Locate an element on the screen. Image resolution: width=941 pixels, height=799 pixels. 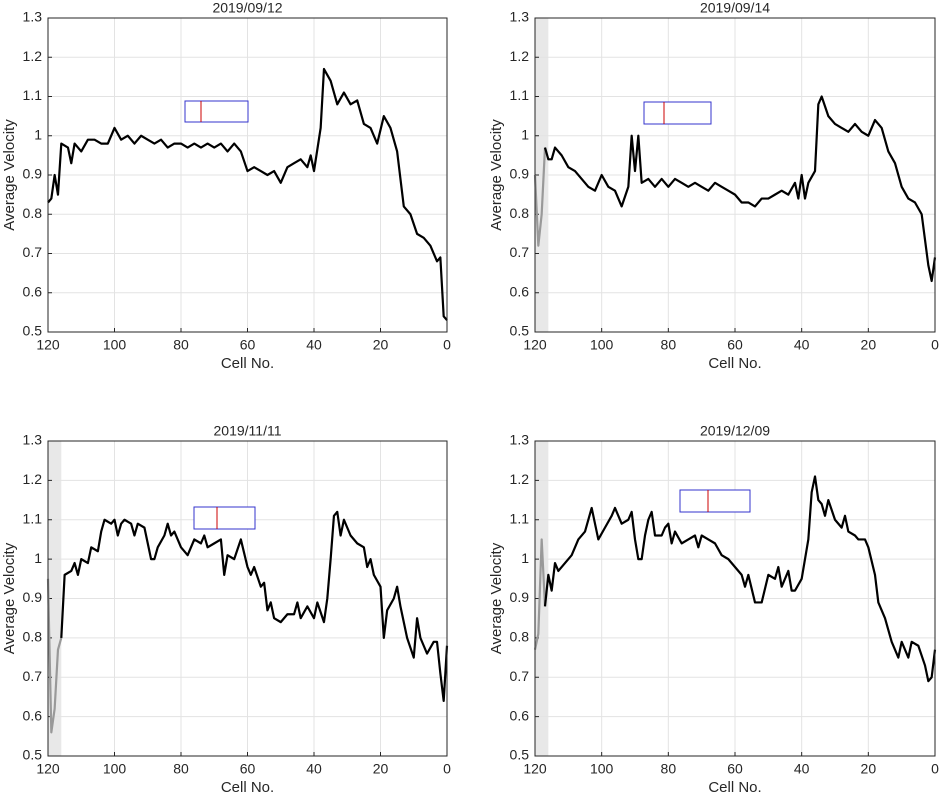
chart-title: 2019/09/14 is located at coordinates (735, 8).